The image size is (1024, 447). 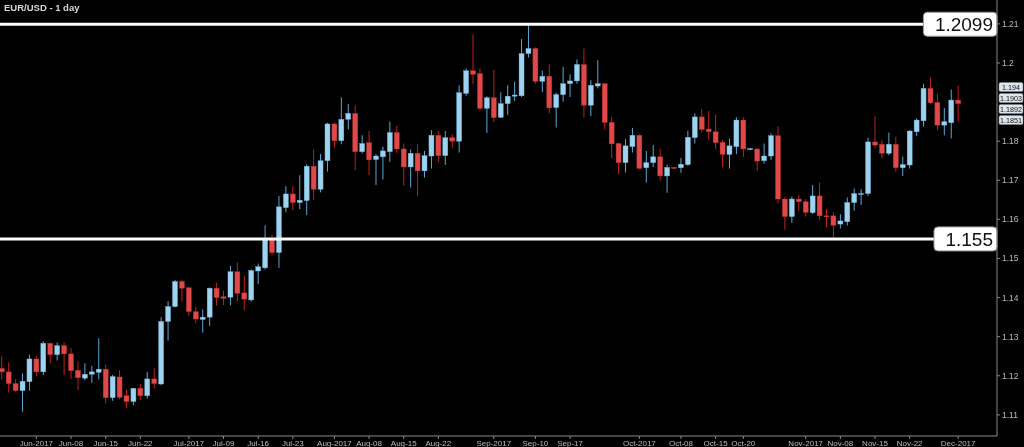 I want to click on x-tick-label: Sep-2017, so click(x=494, y=443).